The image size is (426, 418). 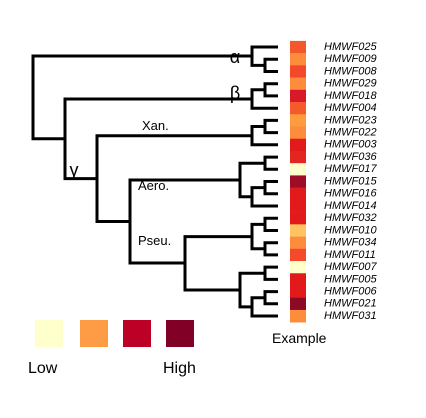 I want to click on leaf-label: HMWF008, so click(x=350, y=71).